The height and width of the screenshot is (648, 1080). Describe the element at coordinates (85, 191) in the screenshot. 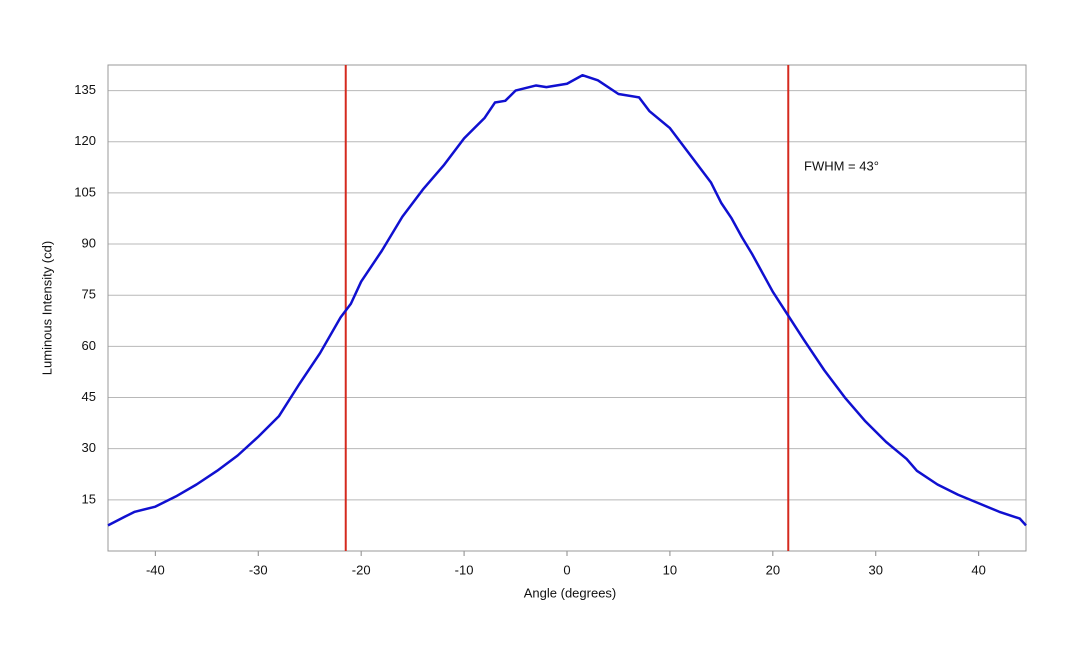

I see `y-tick-label: 105` at that location.